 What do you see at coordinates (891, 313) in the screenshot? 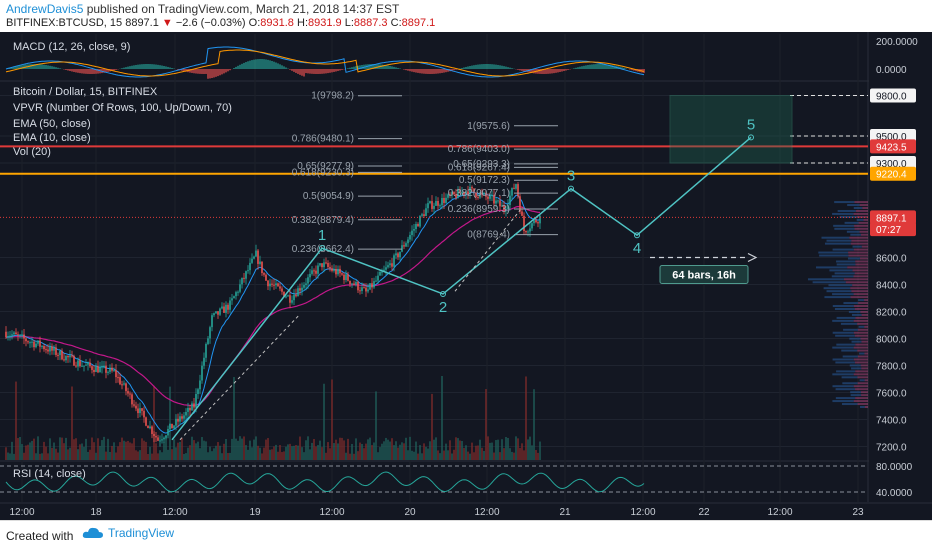
I see `y-tick-label: 8200.0` at bounding box center [891, 313].